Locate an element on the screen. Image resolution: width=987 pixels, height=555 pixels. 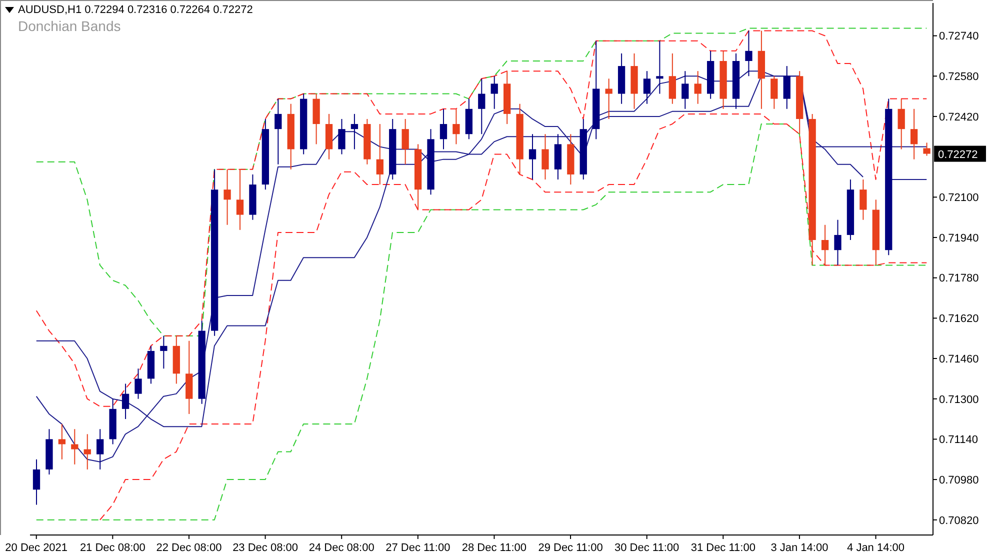
y-tick-label: 0.70980 is located at coordinates (959, 480).